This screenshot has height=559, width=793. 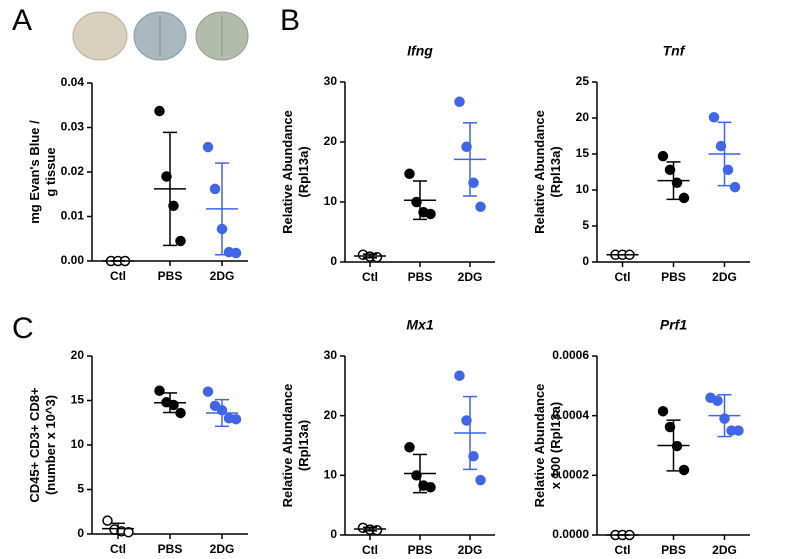 What do you see at coordinates (419, 325) in the screenshot?
I see `chart-title: Mx1` at bounding box center [419, 325].